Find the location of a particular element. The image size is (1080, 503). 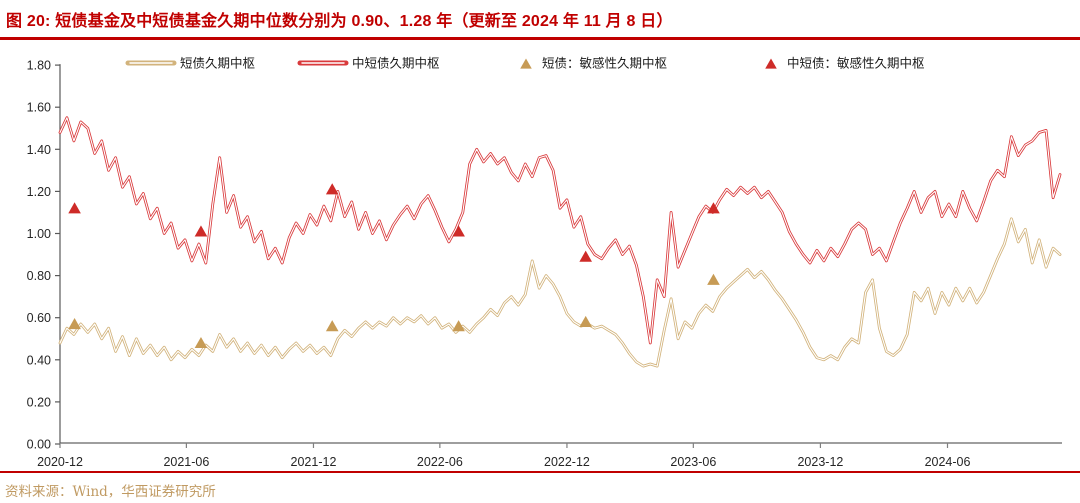

x-tick-label: 2023-12 is located at coordinates (820, 462).